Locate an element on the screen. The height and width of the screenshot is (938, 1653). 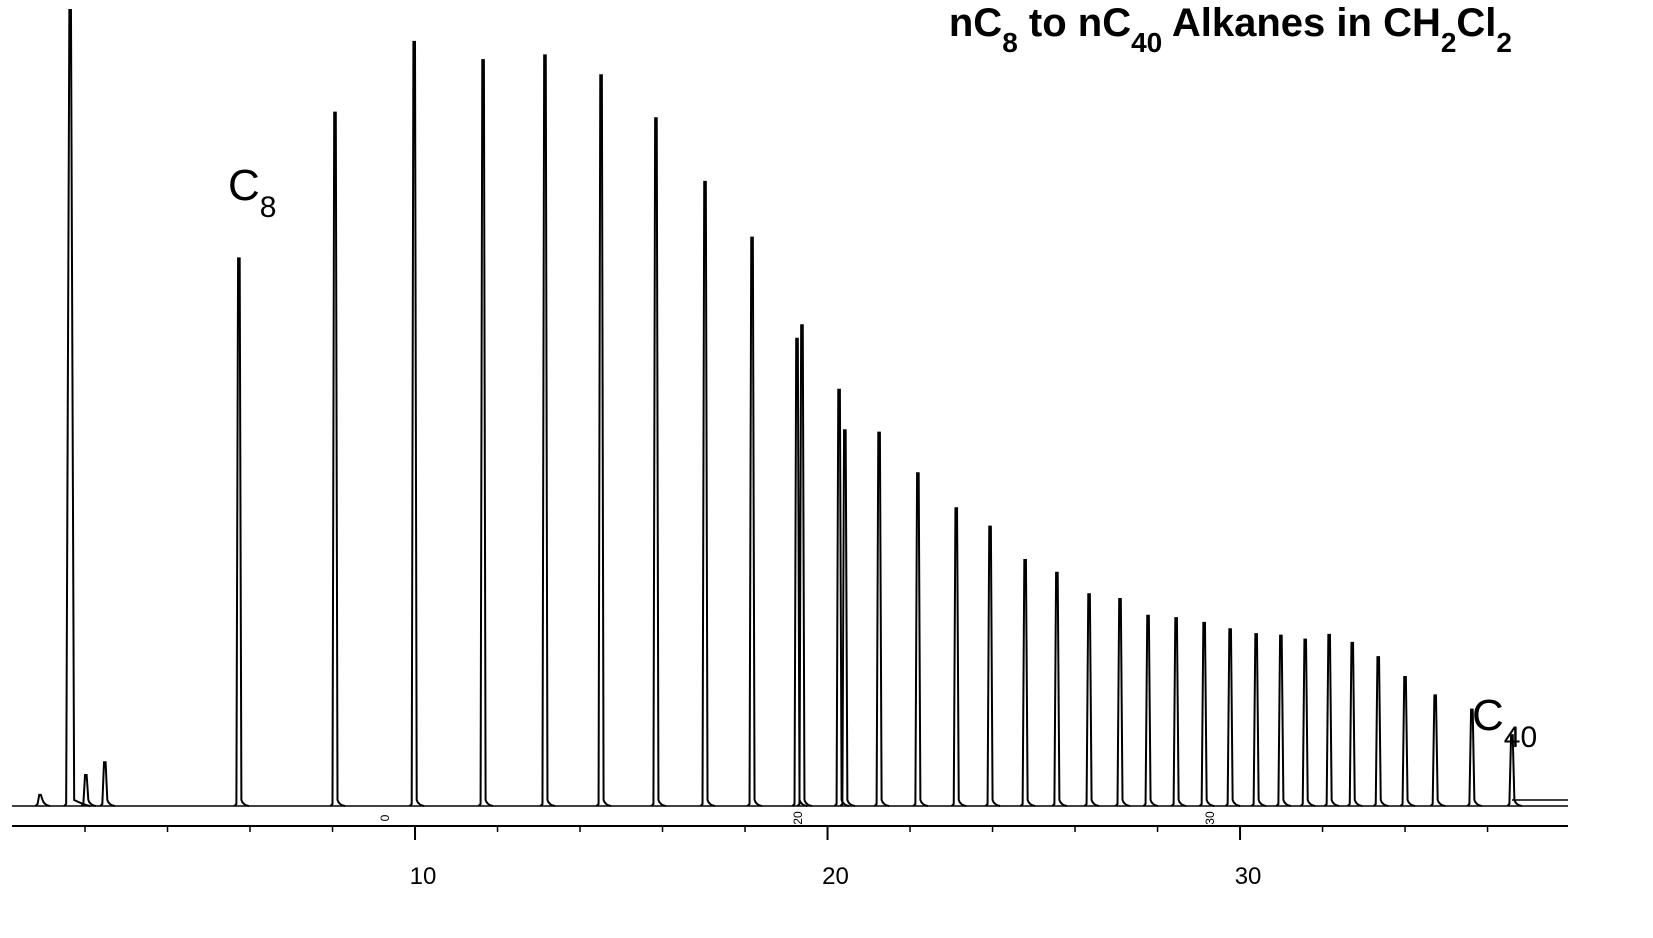
text-part: Alkanes in CH is located at coordinates (1301, 23).